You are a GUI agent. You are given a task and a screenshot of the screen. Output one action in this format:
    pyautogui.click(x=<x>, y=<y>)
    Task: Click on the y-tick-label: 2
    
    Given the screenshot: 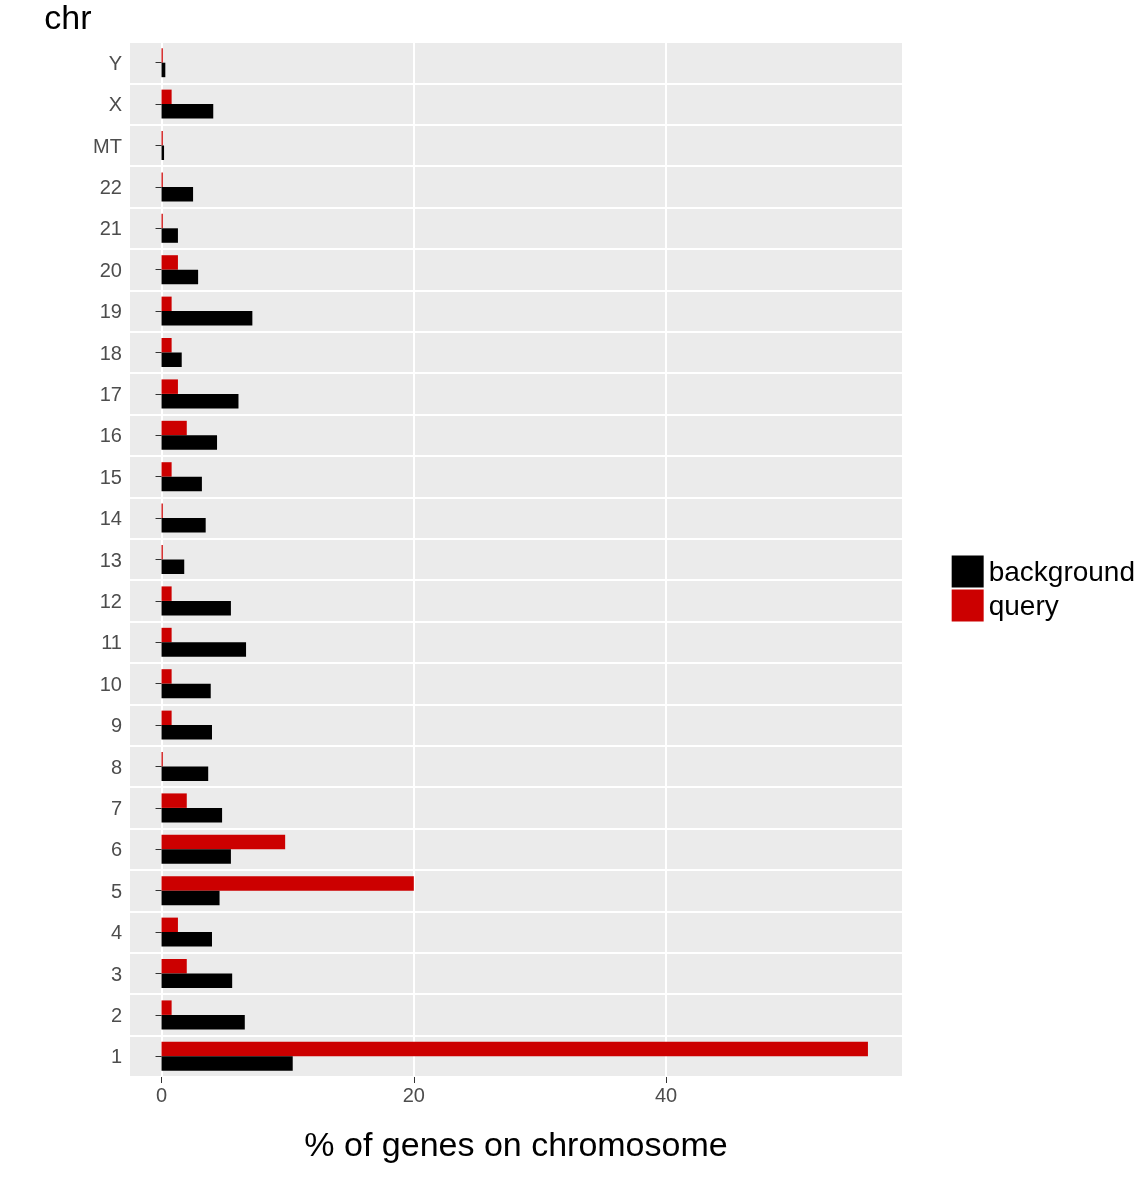 What is the action you would take?
    pyautogui.click(x=116, y=1014)
    